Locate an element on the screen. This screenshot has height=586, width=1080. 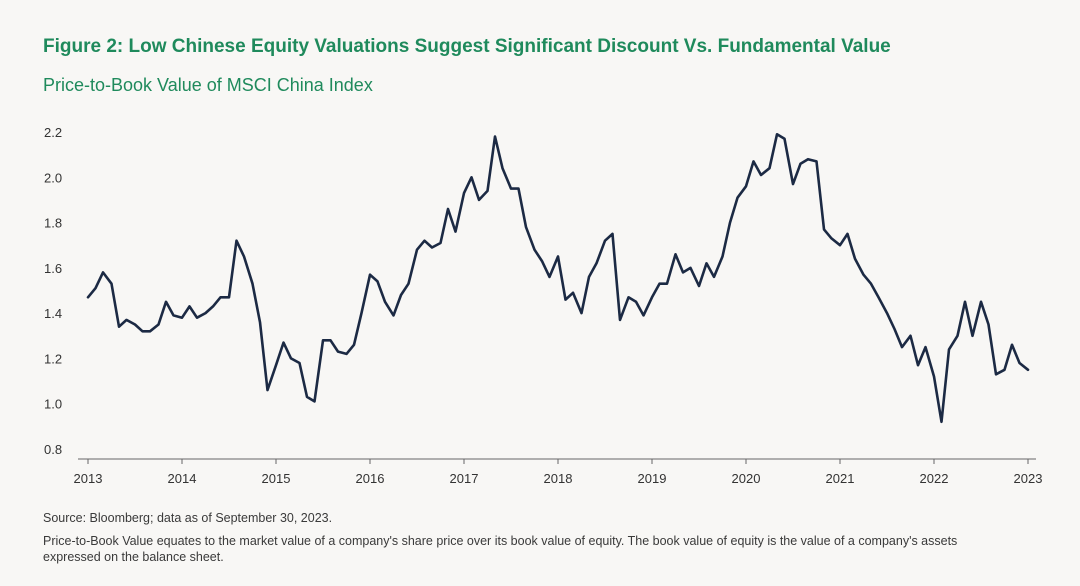
y-tick-label: 1.8 is located at coordinates (53, 223).